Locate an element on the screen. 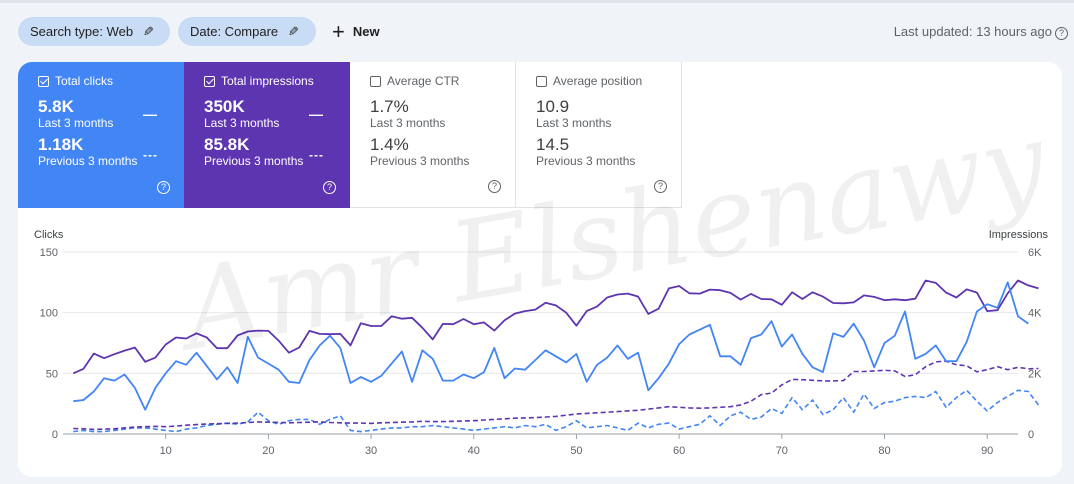 Image resolution: width=1074 pixels, height=484 pixels. previous-total-clicks-line is located at coordinates (556, 411).